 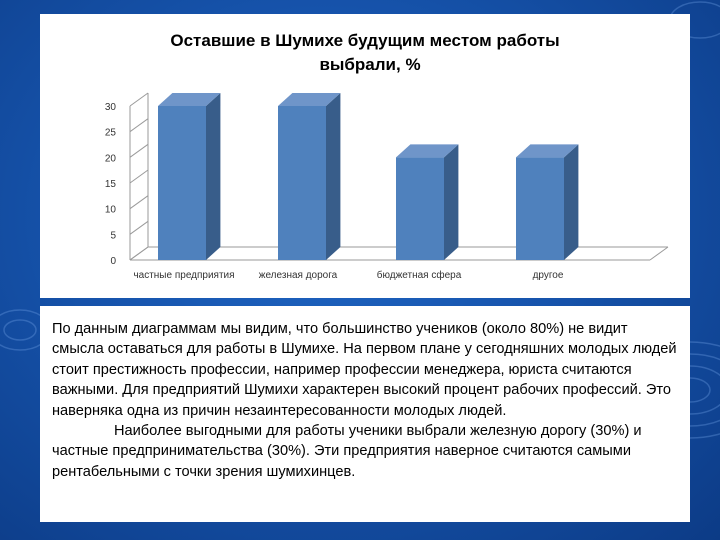 I want to click on x-category-label: частные предприятия, so click(x=183, y=275).